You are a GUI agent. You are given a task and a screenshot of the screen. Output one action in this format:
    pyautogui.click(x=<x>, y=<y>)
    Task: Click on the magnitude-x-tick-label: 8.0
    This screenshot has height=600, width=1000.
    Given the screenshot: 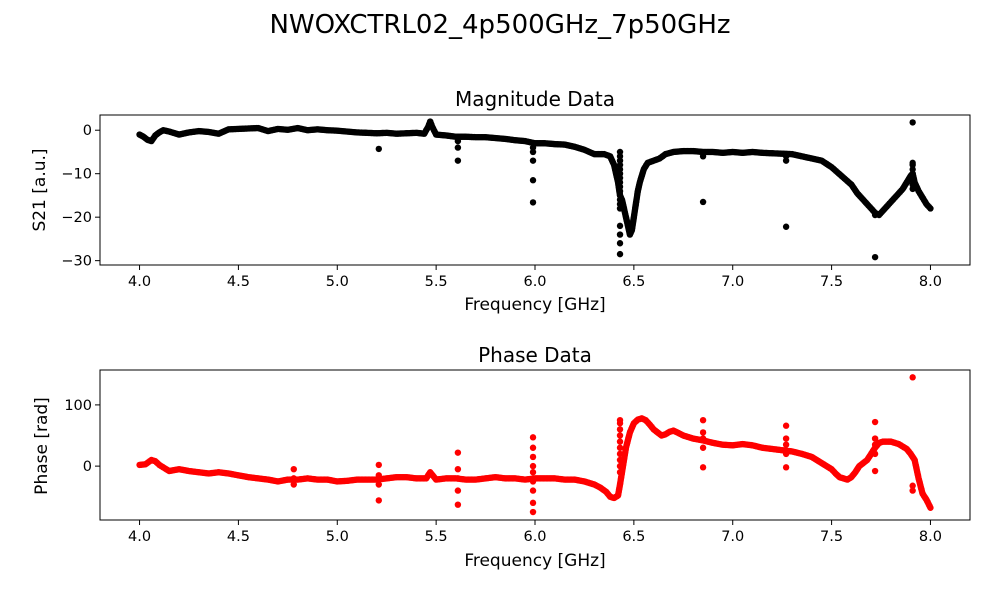 What is the action you would take?
    pyautogui.click(x=930, y=282)
    